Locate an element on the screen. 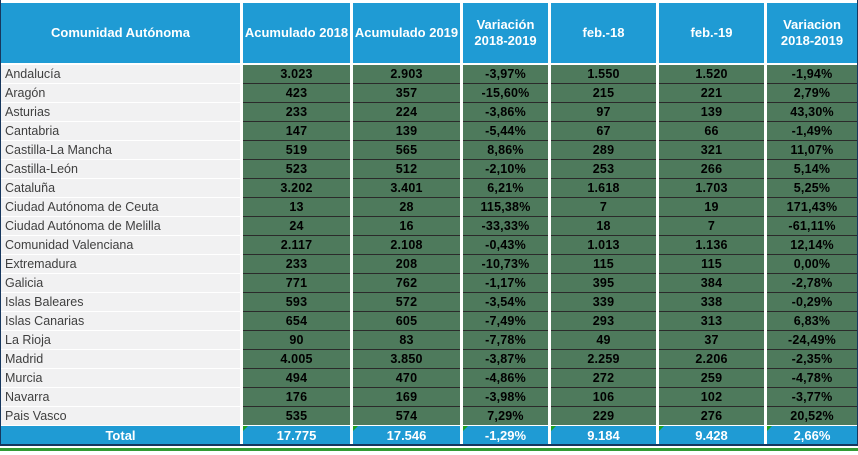 The width and height of the screenshot is (858, 455). table-row: Asturias 233 224 -3,86% 97 139 43,30% is located at coordinates (429, 112).